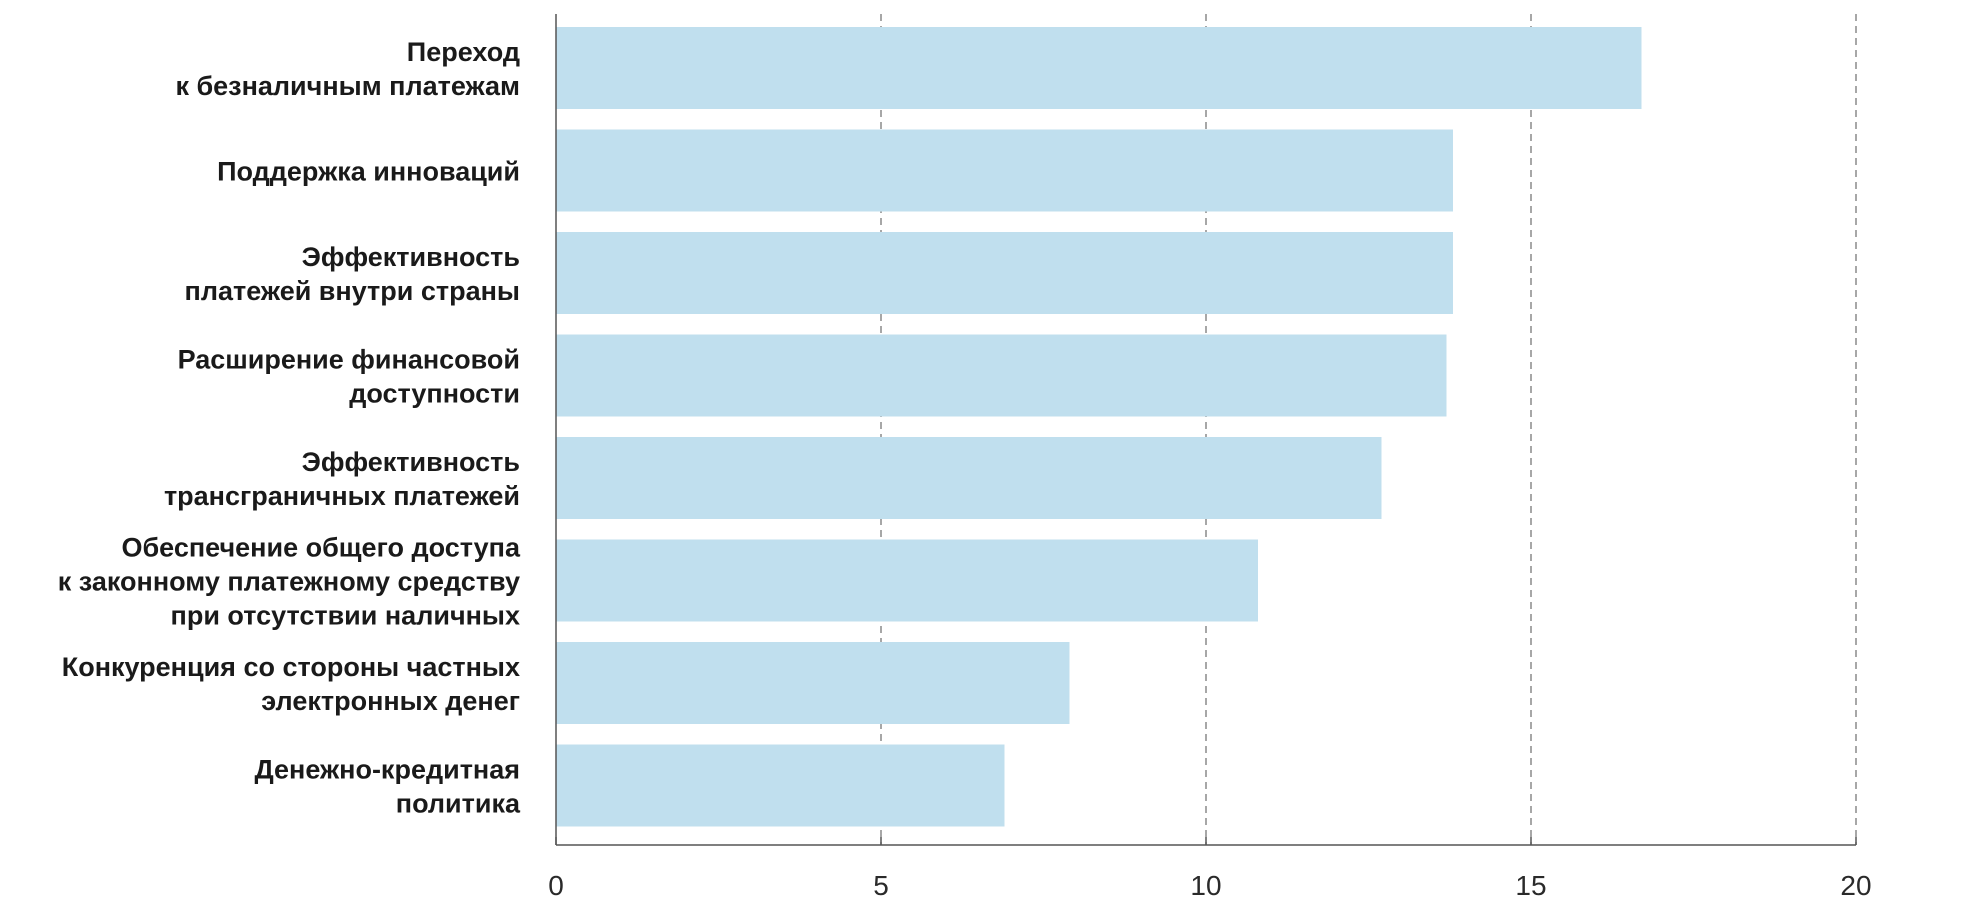 The height and width of the screenshot is (916, 1984). Describe the element at coordinates (1855, 885) in the screenshot. I see `x-tick-label-20: 20` at that location.